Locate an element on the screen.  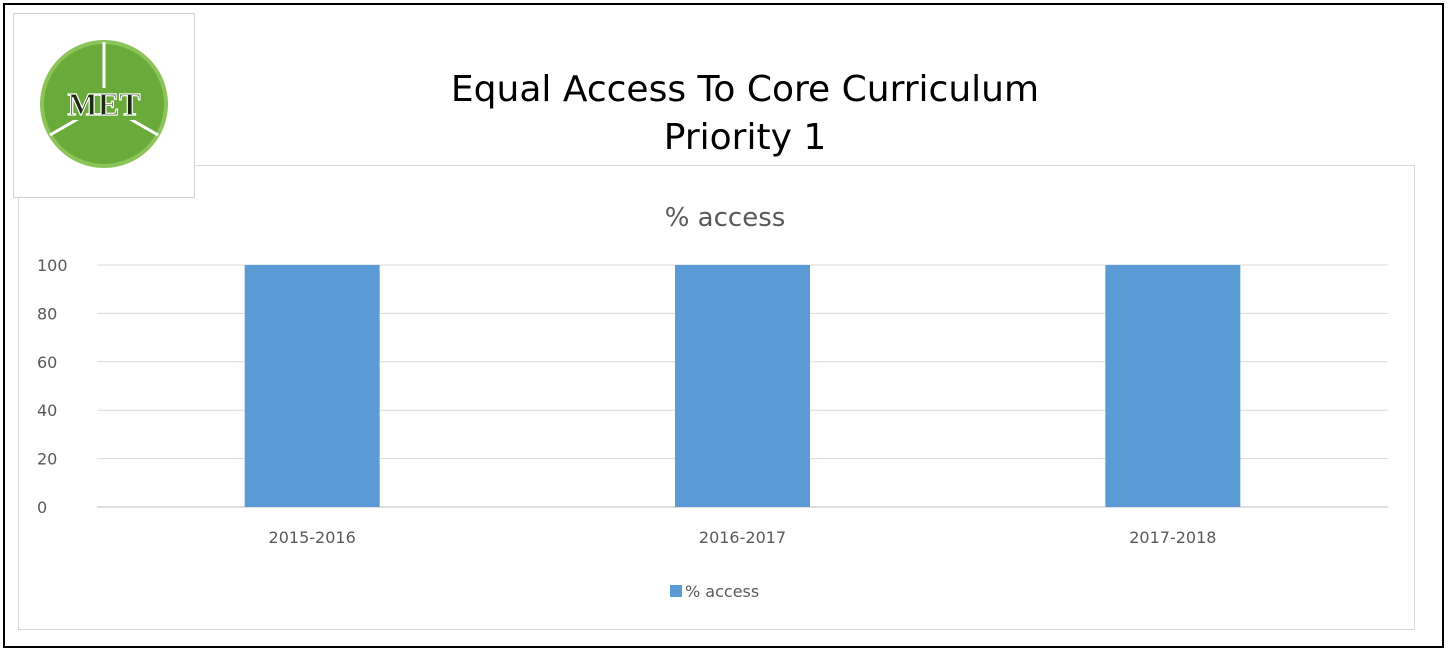
legend-label: % access is located at coordinates (722, 591).